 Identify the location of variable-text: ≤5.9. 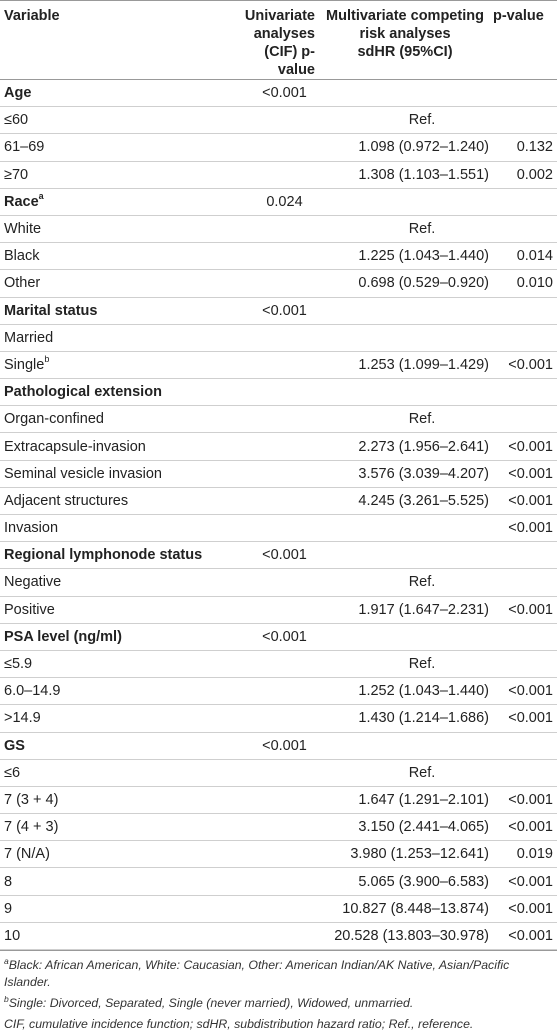
(18, 664).